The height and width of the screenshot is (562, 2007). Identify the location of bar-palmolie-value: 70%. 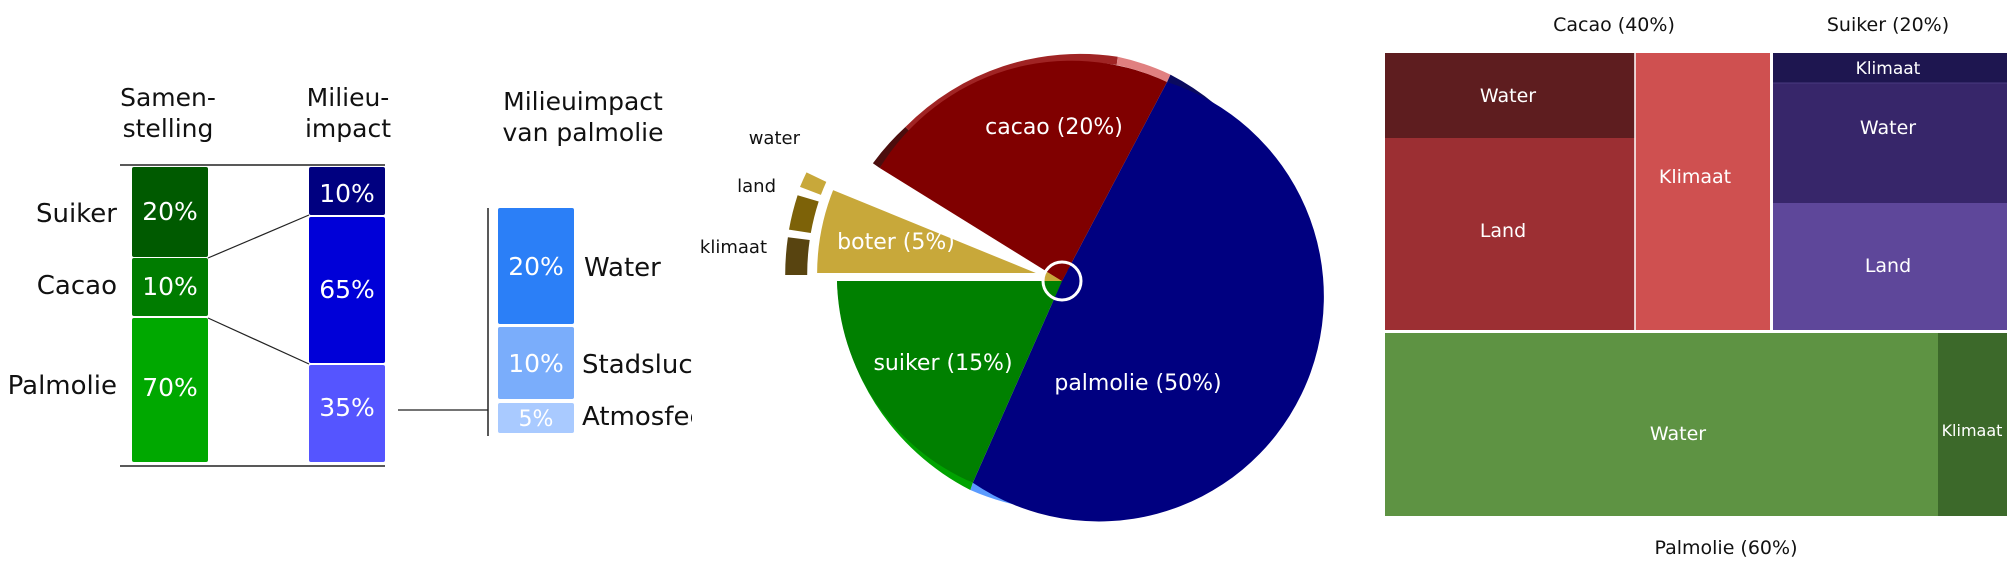
(170, 387).